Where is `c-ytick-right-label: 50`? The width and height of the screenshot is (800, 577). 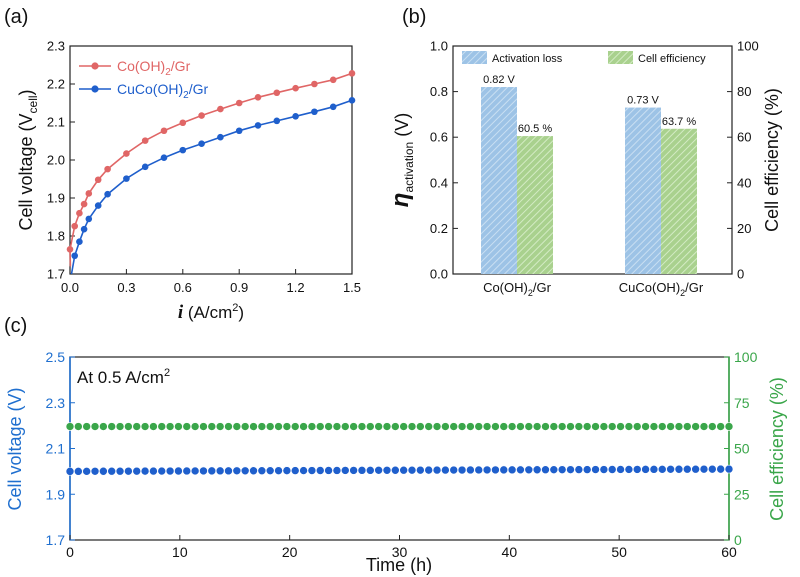 c-ytick-right-label: 50 is located at coordinates (742, 449).